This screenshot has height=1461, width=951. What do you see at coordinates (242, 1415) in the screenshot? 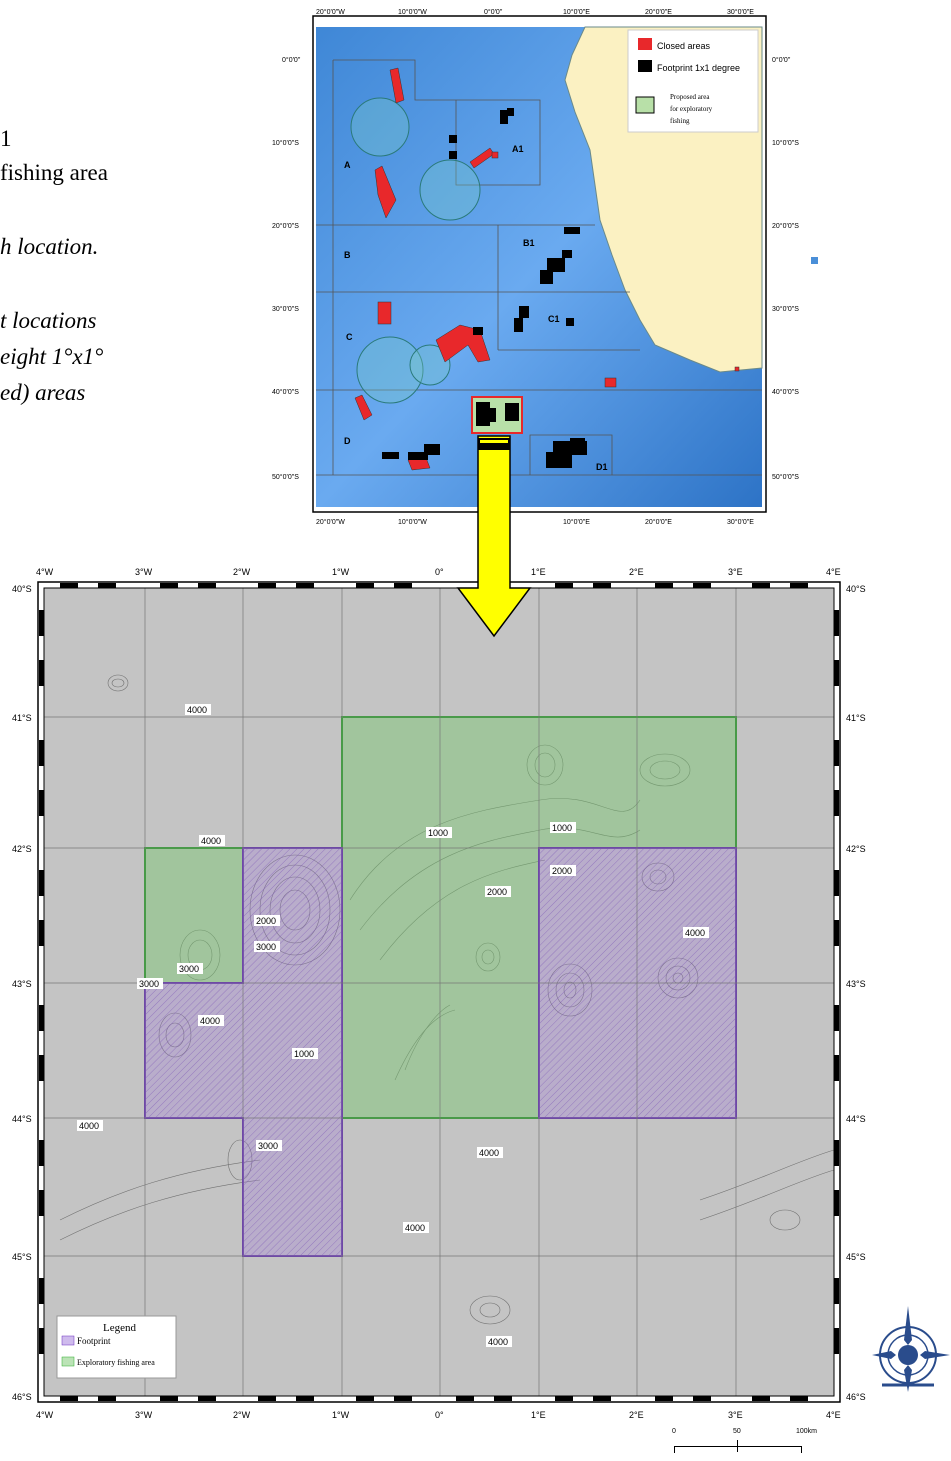
I see `lon-bot-2: 2°W` at bounding box center [242, 1415].